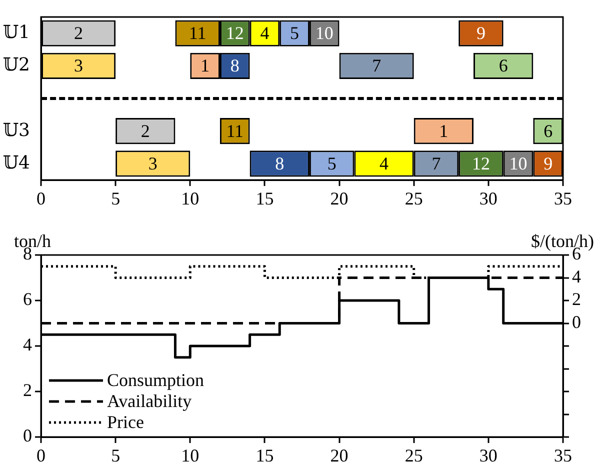 The width and height of the screenshot is (595, 475). I want to click on y-tick-label: 𝕌2, so click(16, 65).